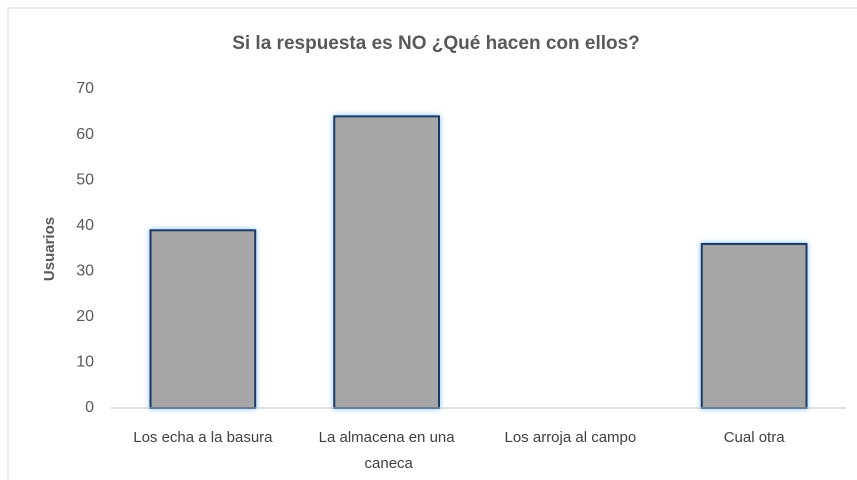 This screenshot has height=480, width=857. I want to click on x-tick-label: Los echa a la basura, so click(203, 437).